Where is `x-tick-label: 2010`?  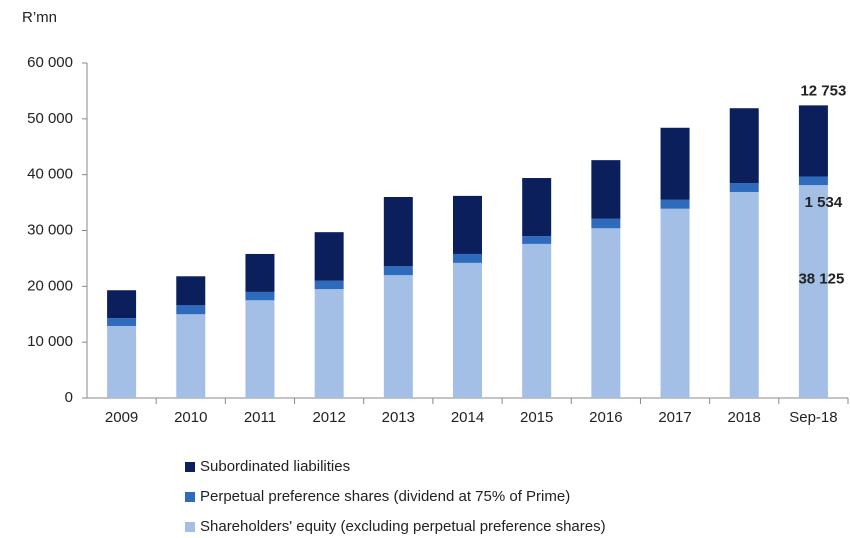
x-tick-label: 2010 is located at coordinates (190, 417).